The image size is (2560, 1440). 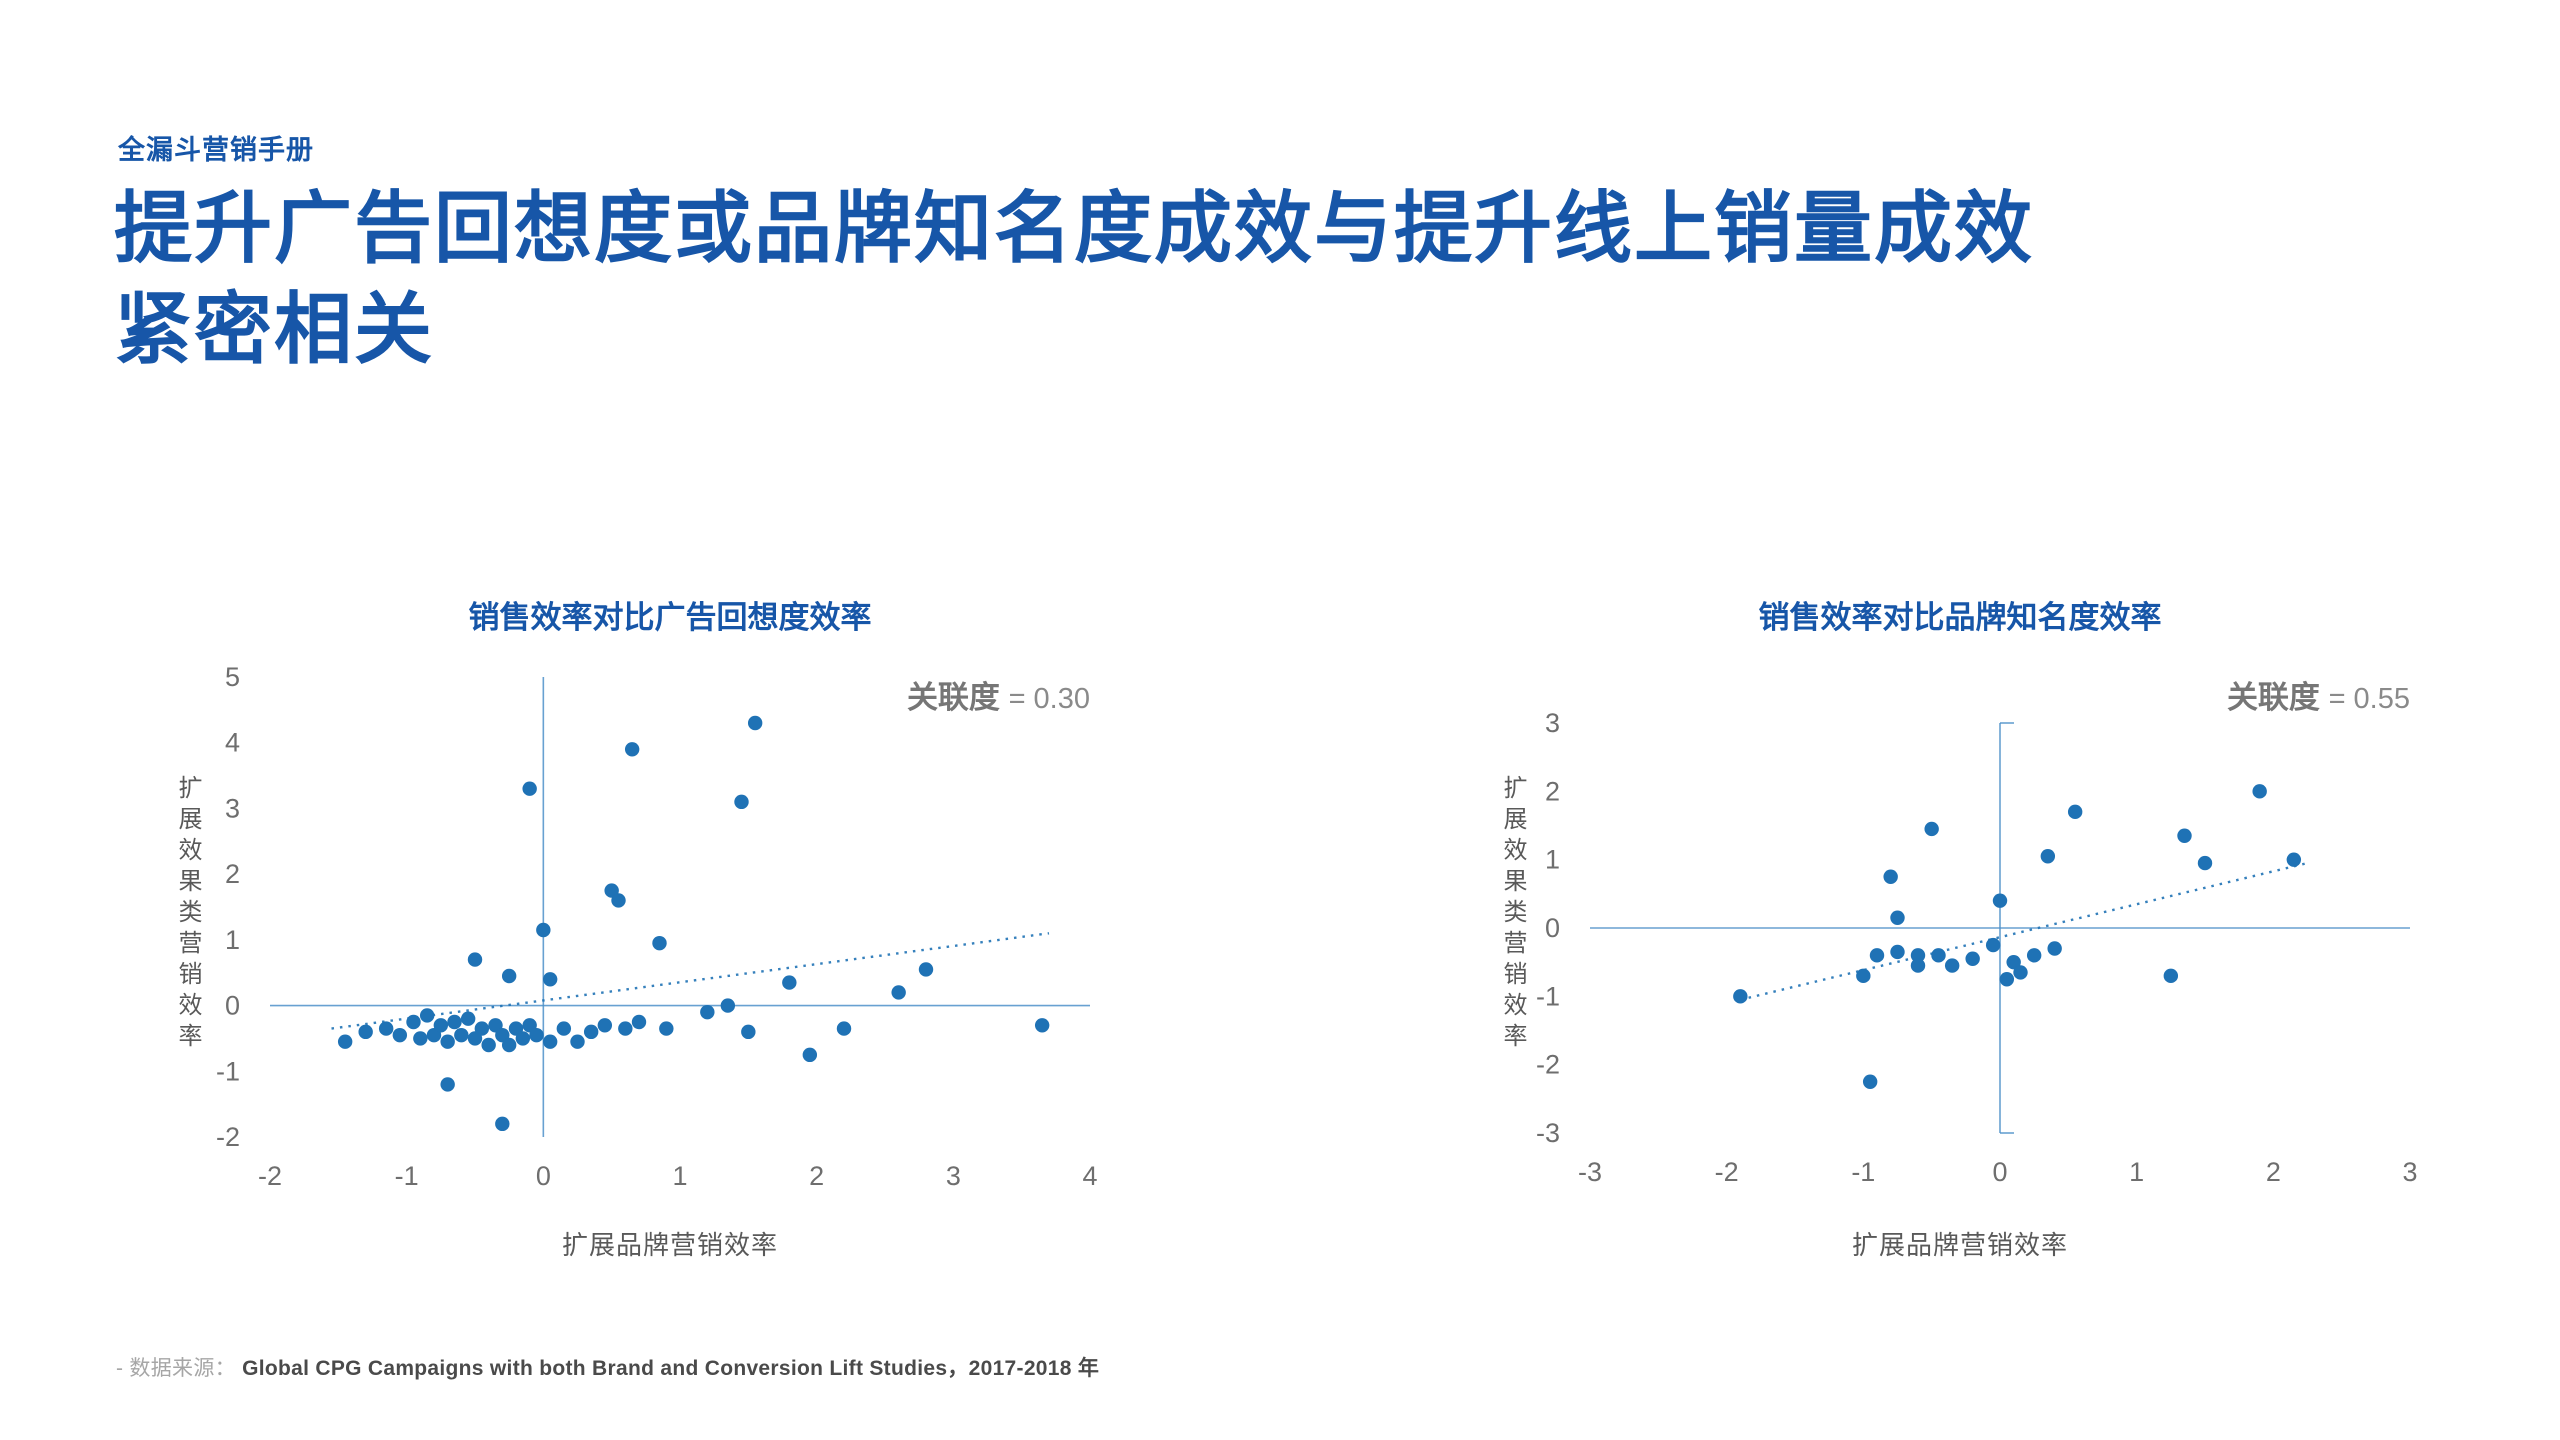 What do you see at coordinates (407, 1176) in the screenshot?
I see `x-tick-label: -1` at bounding box center [407, 1176].